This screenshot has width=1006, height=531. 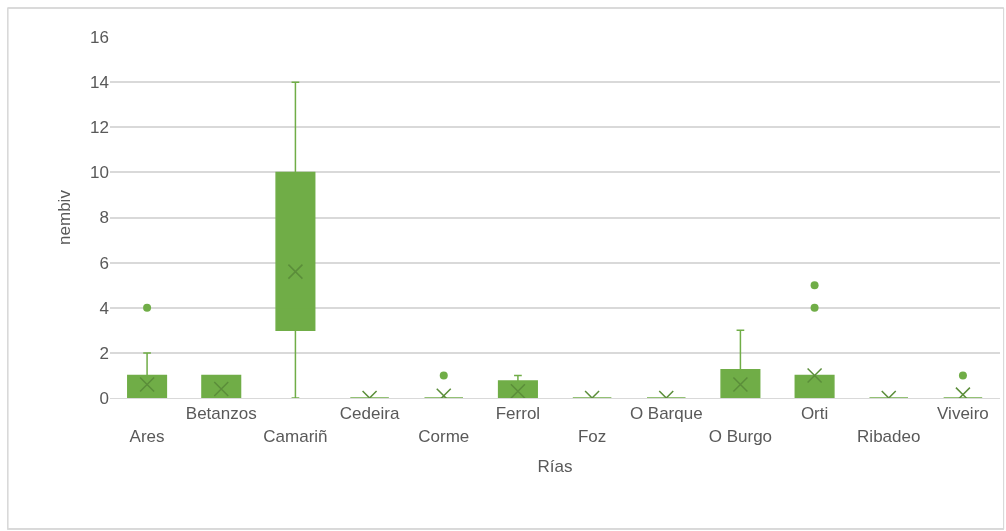 I want to click on x-tick-label: Corme, so click(x=444, y=436).